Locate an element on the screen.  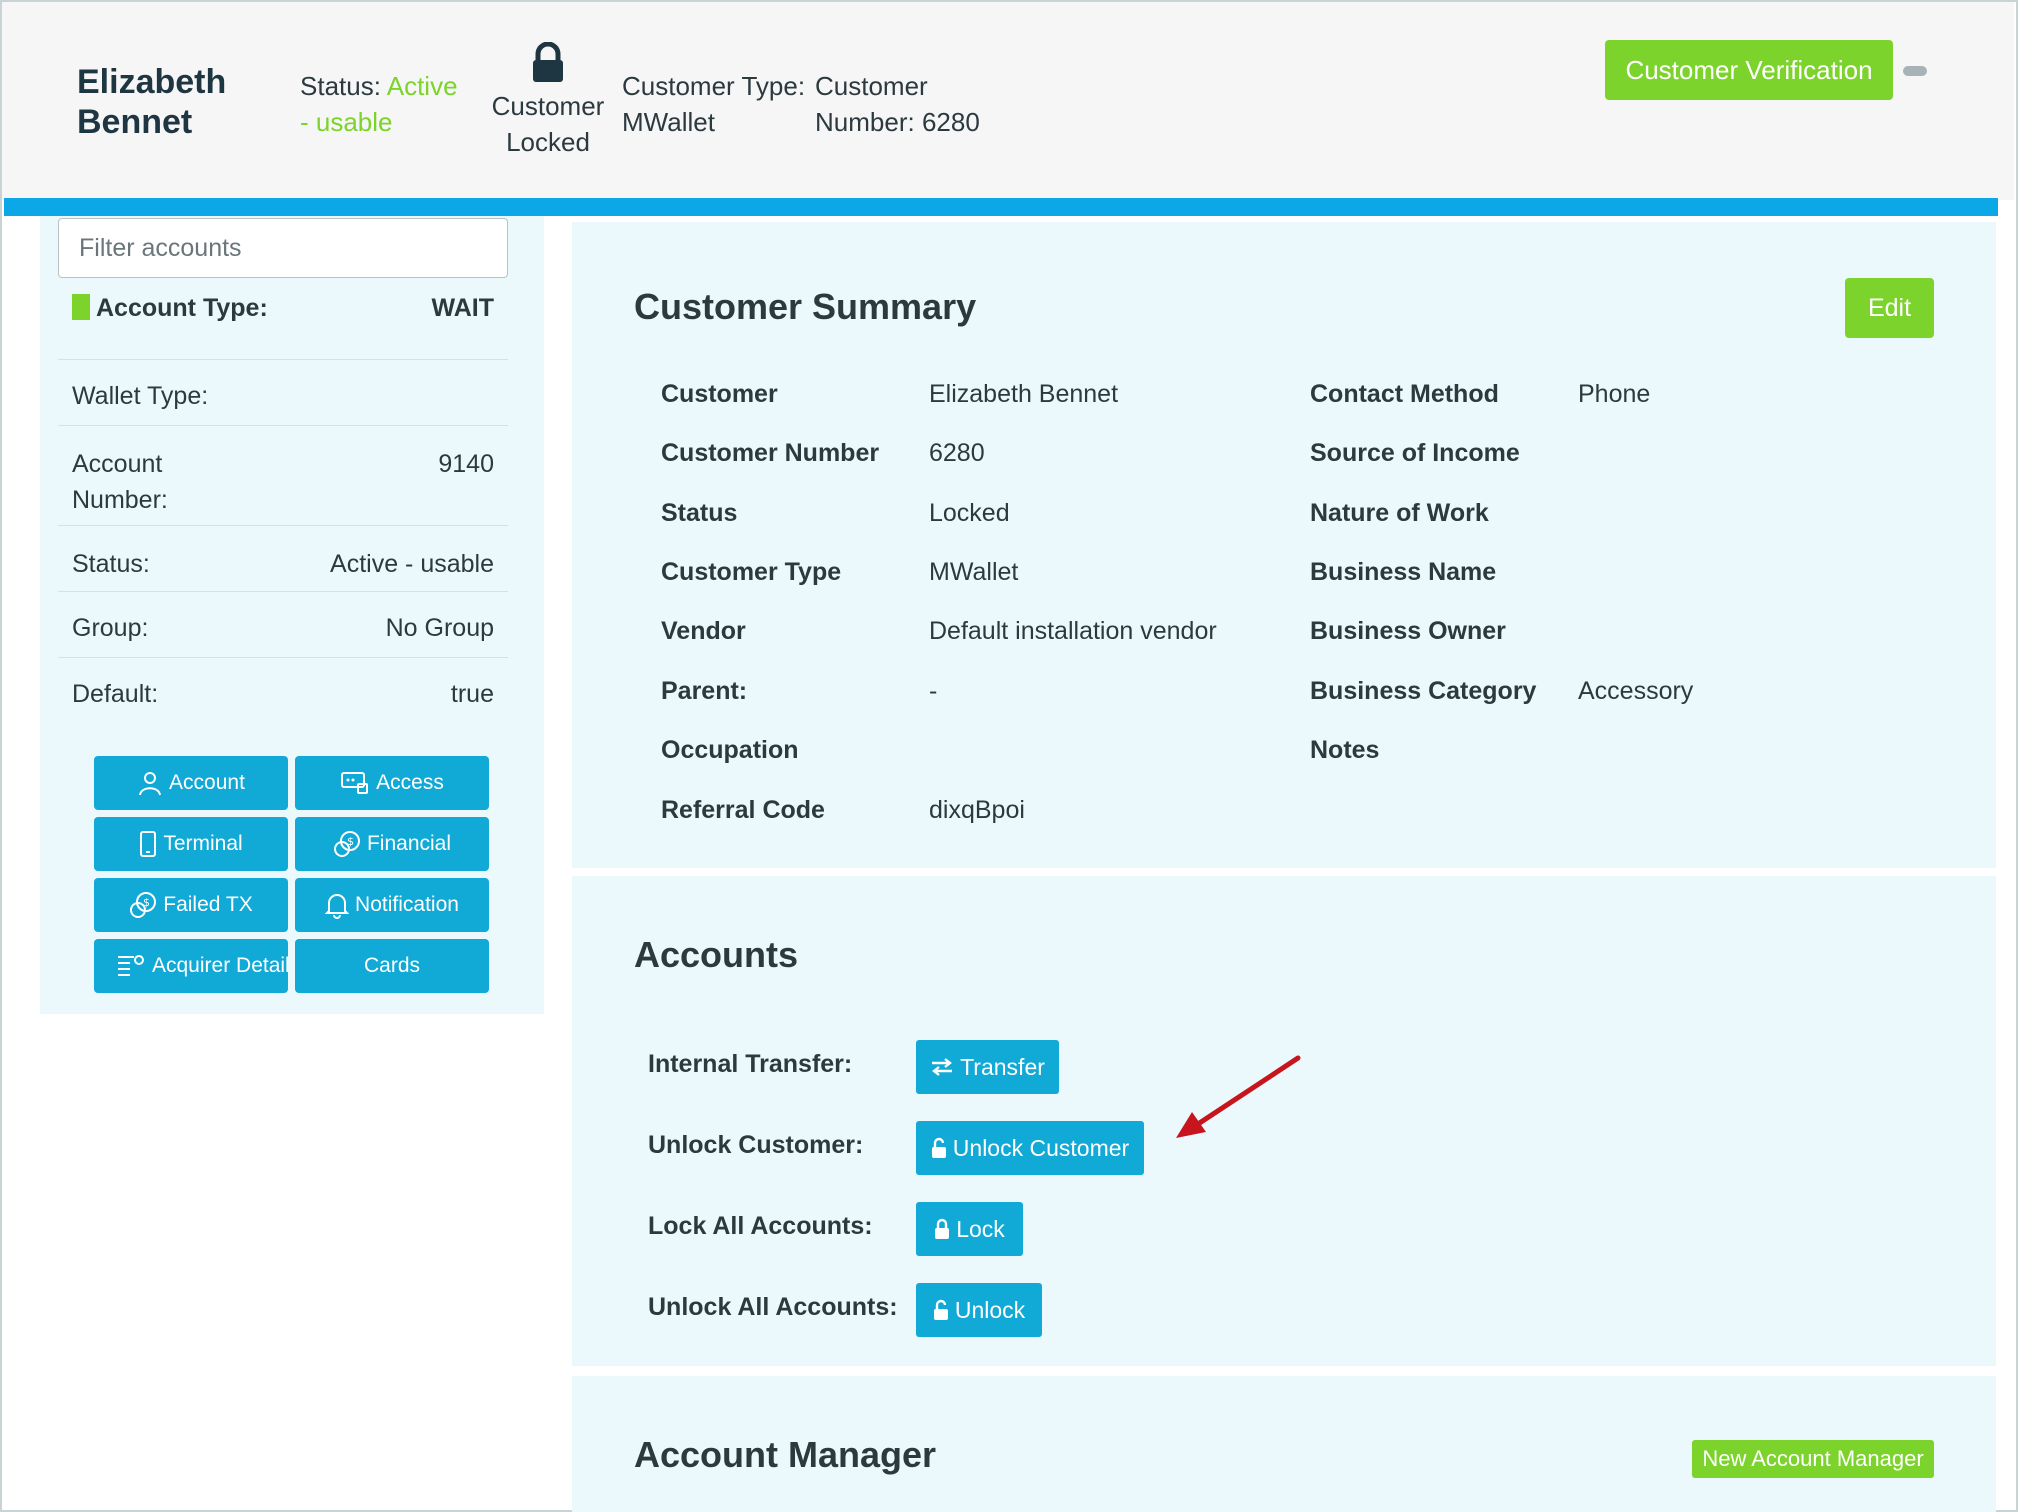
field-label: Occupation is located at coordinates (730, 750).